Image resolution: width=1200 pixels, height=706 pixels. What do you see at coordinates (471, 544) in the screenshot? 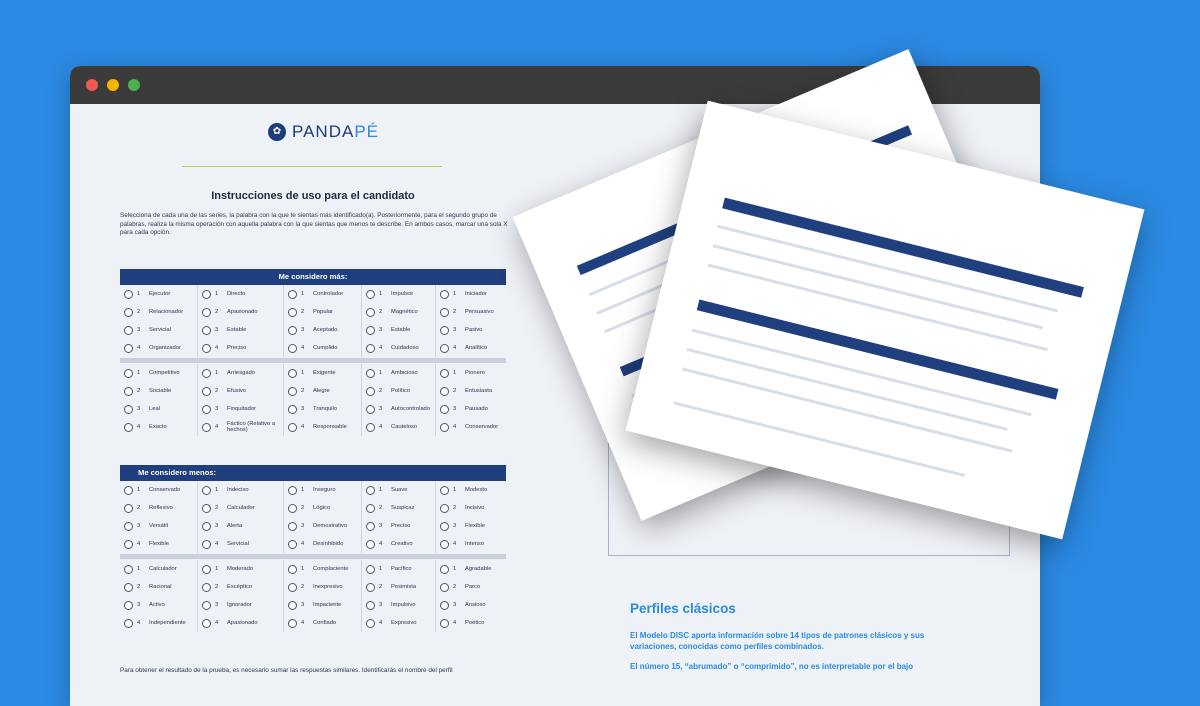
I see `option-cell: 4 Intenso` at bounding box center [471, 544].